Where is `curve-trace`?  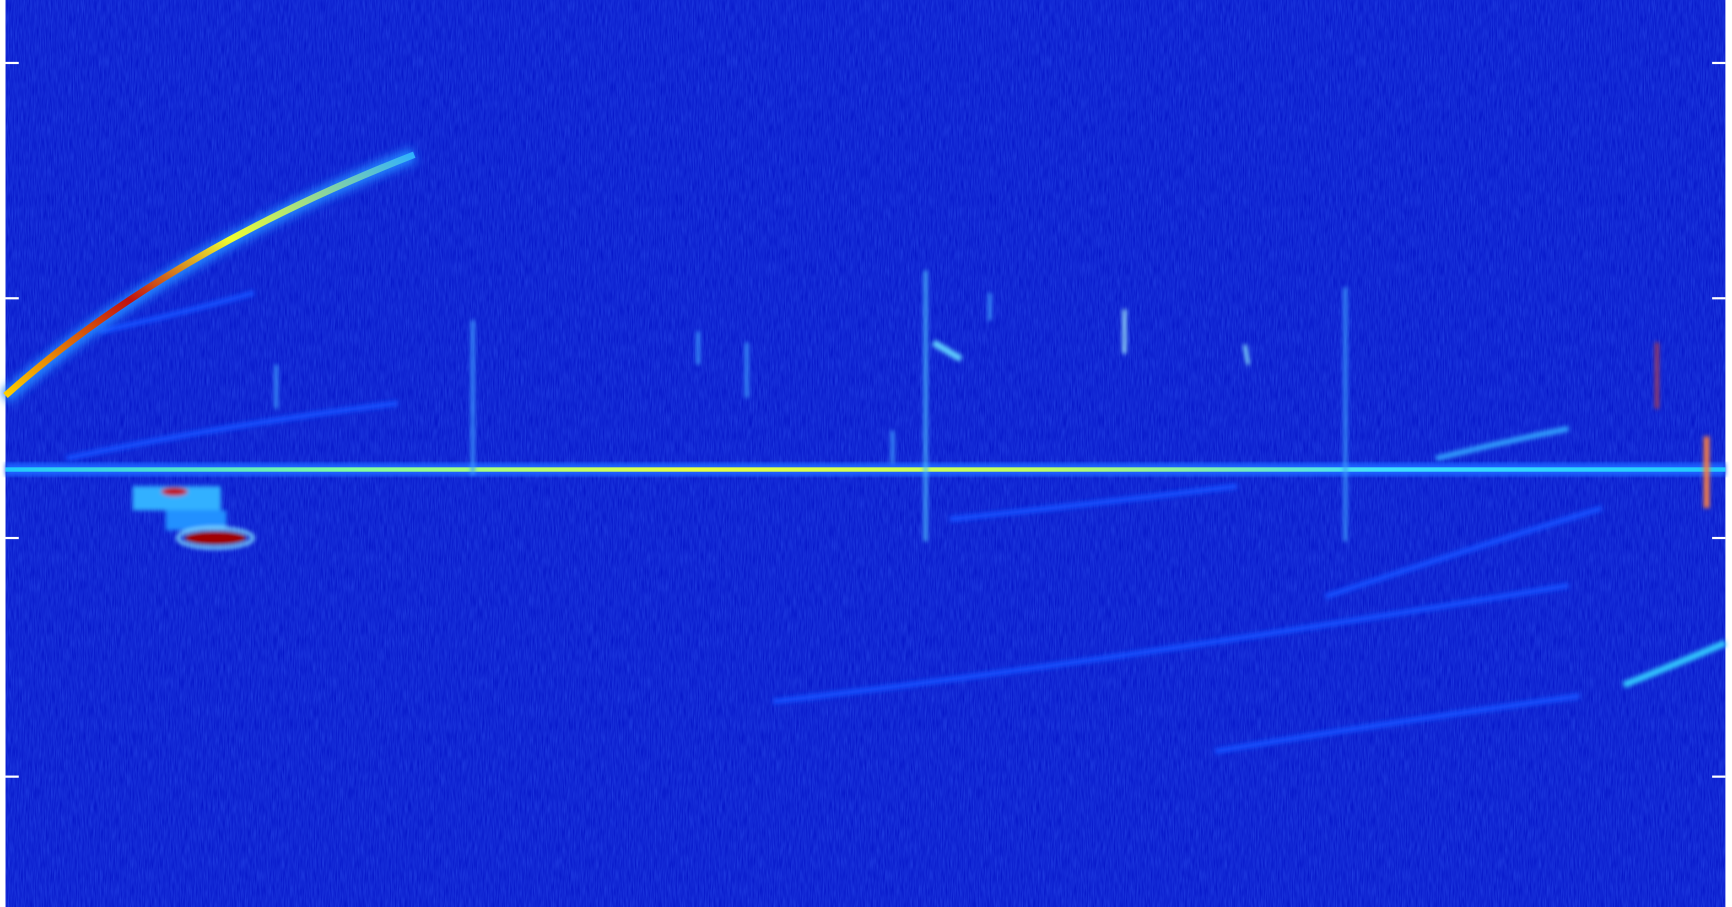 curve-trace is located at coordinates (209, 274).